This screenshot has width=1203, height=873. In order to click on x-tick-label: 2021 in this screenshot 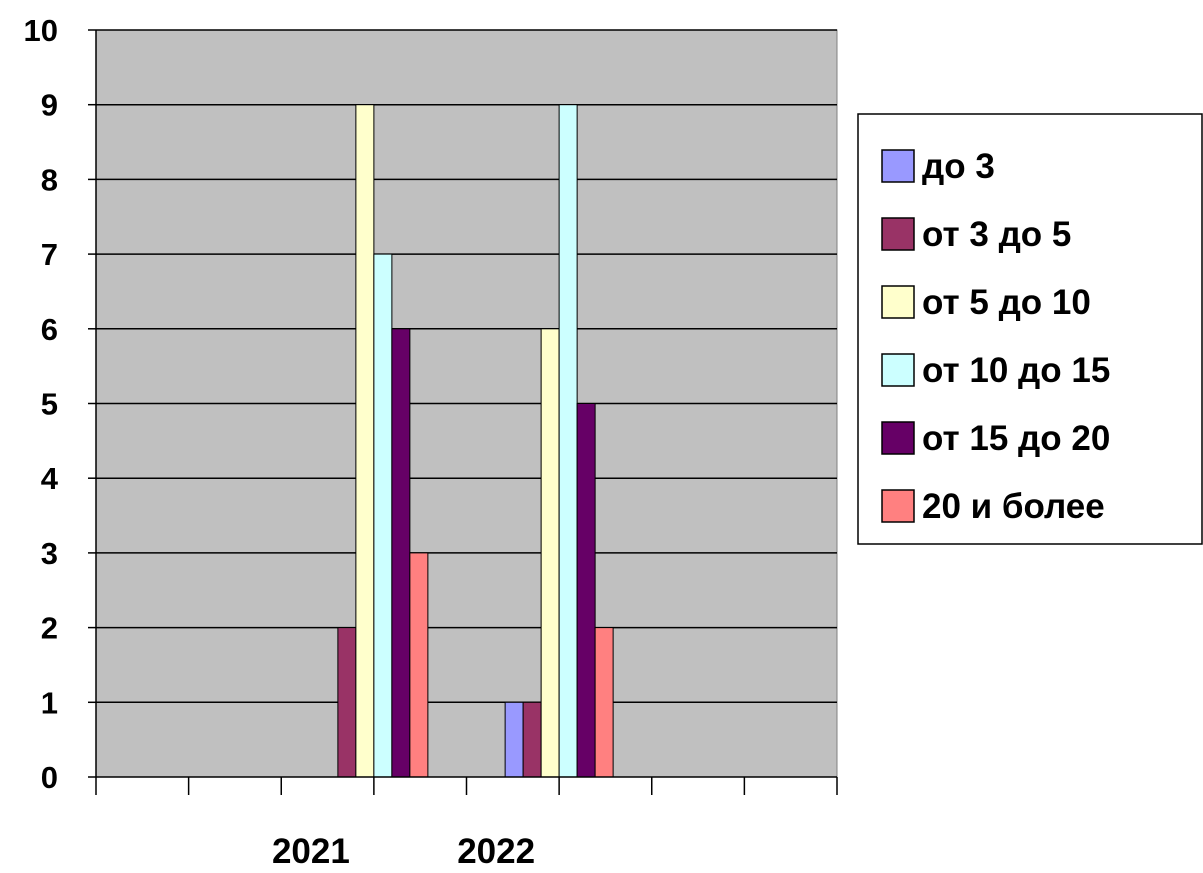, I will do `click(311, 850)`.